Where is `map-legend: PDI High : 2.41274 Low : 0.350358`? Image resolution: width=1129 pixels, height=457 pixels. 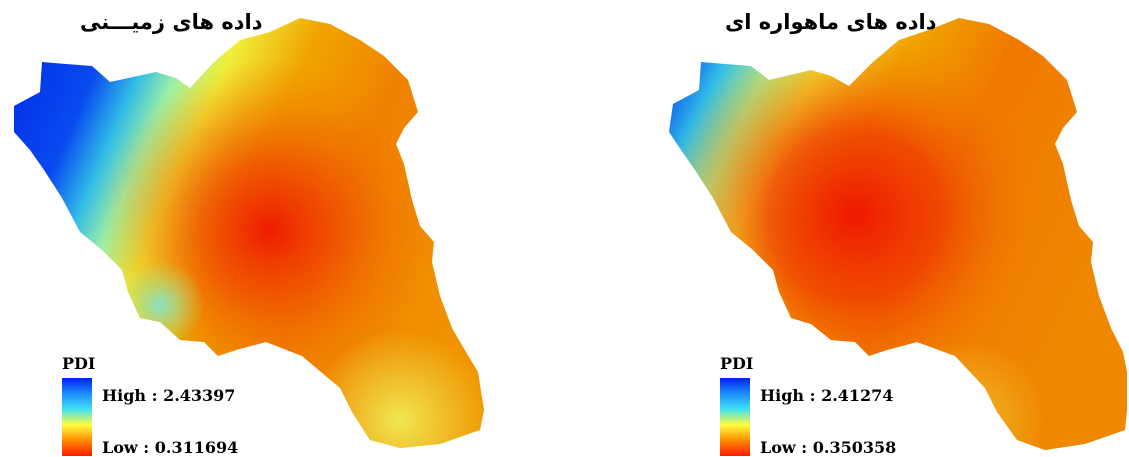 map-legend: PDI High : 2.41274 Low : 0.350358 is located at coordinates (820, 404).